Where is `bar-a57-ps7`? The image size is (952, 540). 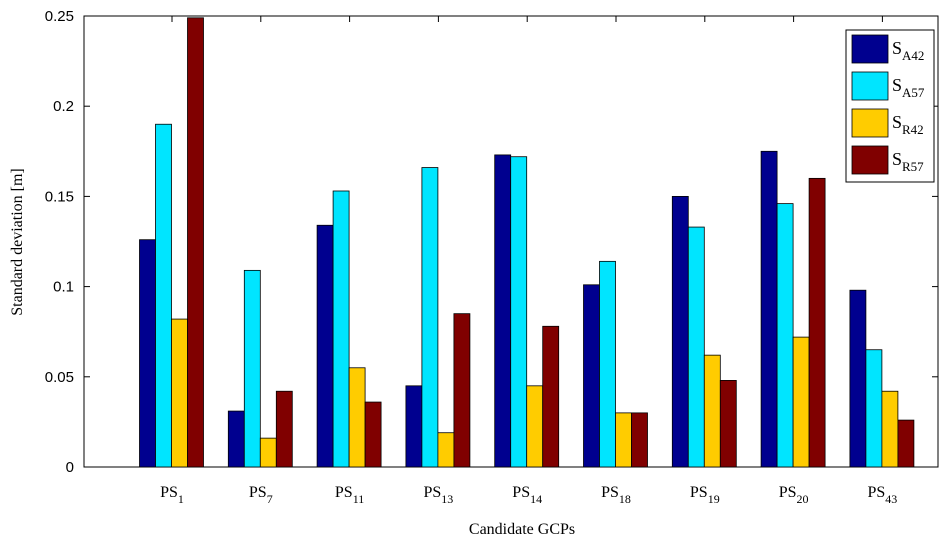 bar-a57-ps7 is located at coordinates (252, 368).